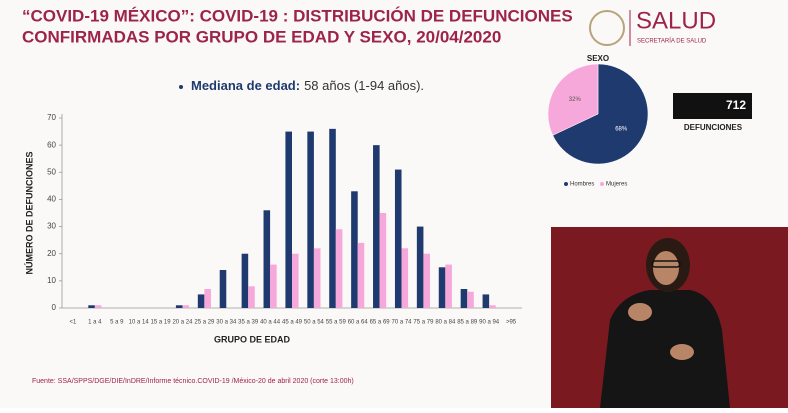 Image resolution: width=788 pixels, height=413 pixels. I want to click on x-tick-label: 40 a 44, so click(270, 323).